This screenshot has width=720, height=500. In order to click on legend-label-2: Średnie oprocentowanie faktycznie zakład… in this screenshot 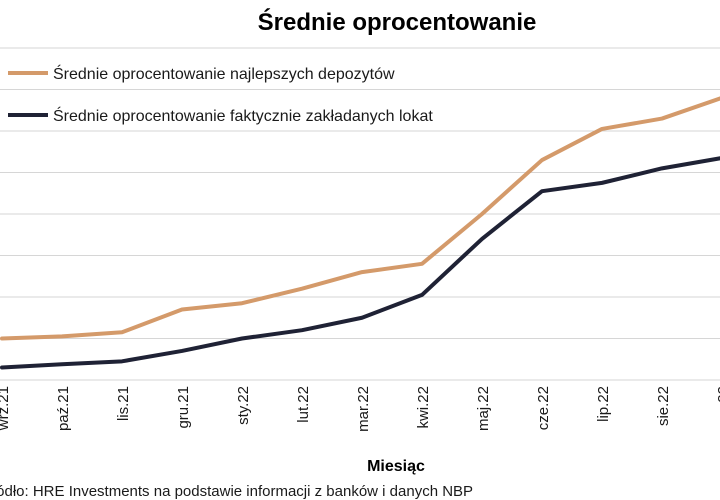, I will do `click(243, 115)`.